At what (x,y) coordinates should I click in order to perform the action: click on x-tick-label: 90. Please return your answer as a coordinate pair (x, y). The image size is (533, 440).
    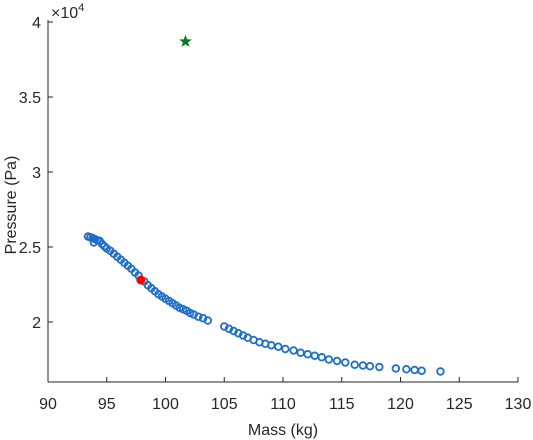
    Looking at the image, I should click on (48, 404).